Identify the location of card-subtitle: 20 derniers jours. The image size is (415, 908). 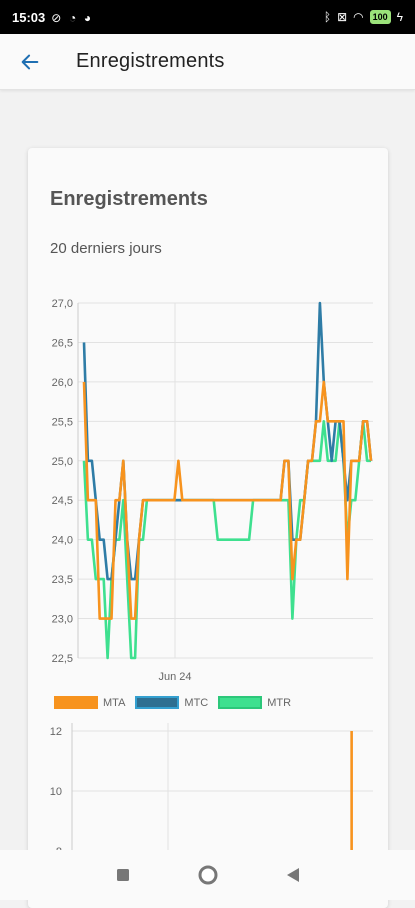
(106, 248).